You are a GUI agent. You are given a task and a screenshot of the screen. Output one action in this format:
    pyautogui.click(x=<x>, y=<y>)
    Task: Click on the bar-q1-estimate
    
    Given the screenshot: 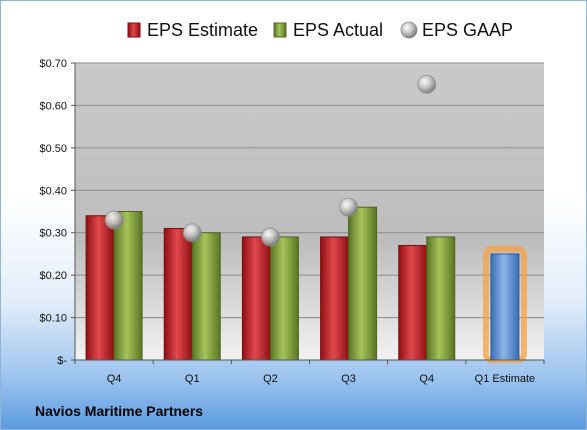 What is the action you would take?
    pyautogui.click(x=505, y=307)
    